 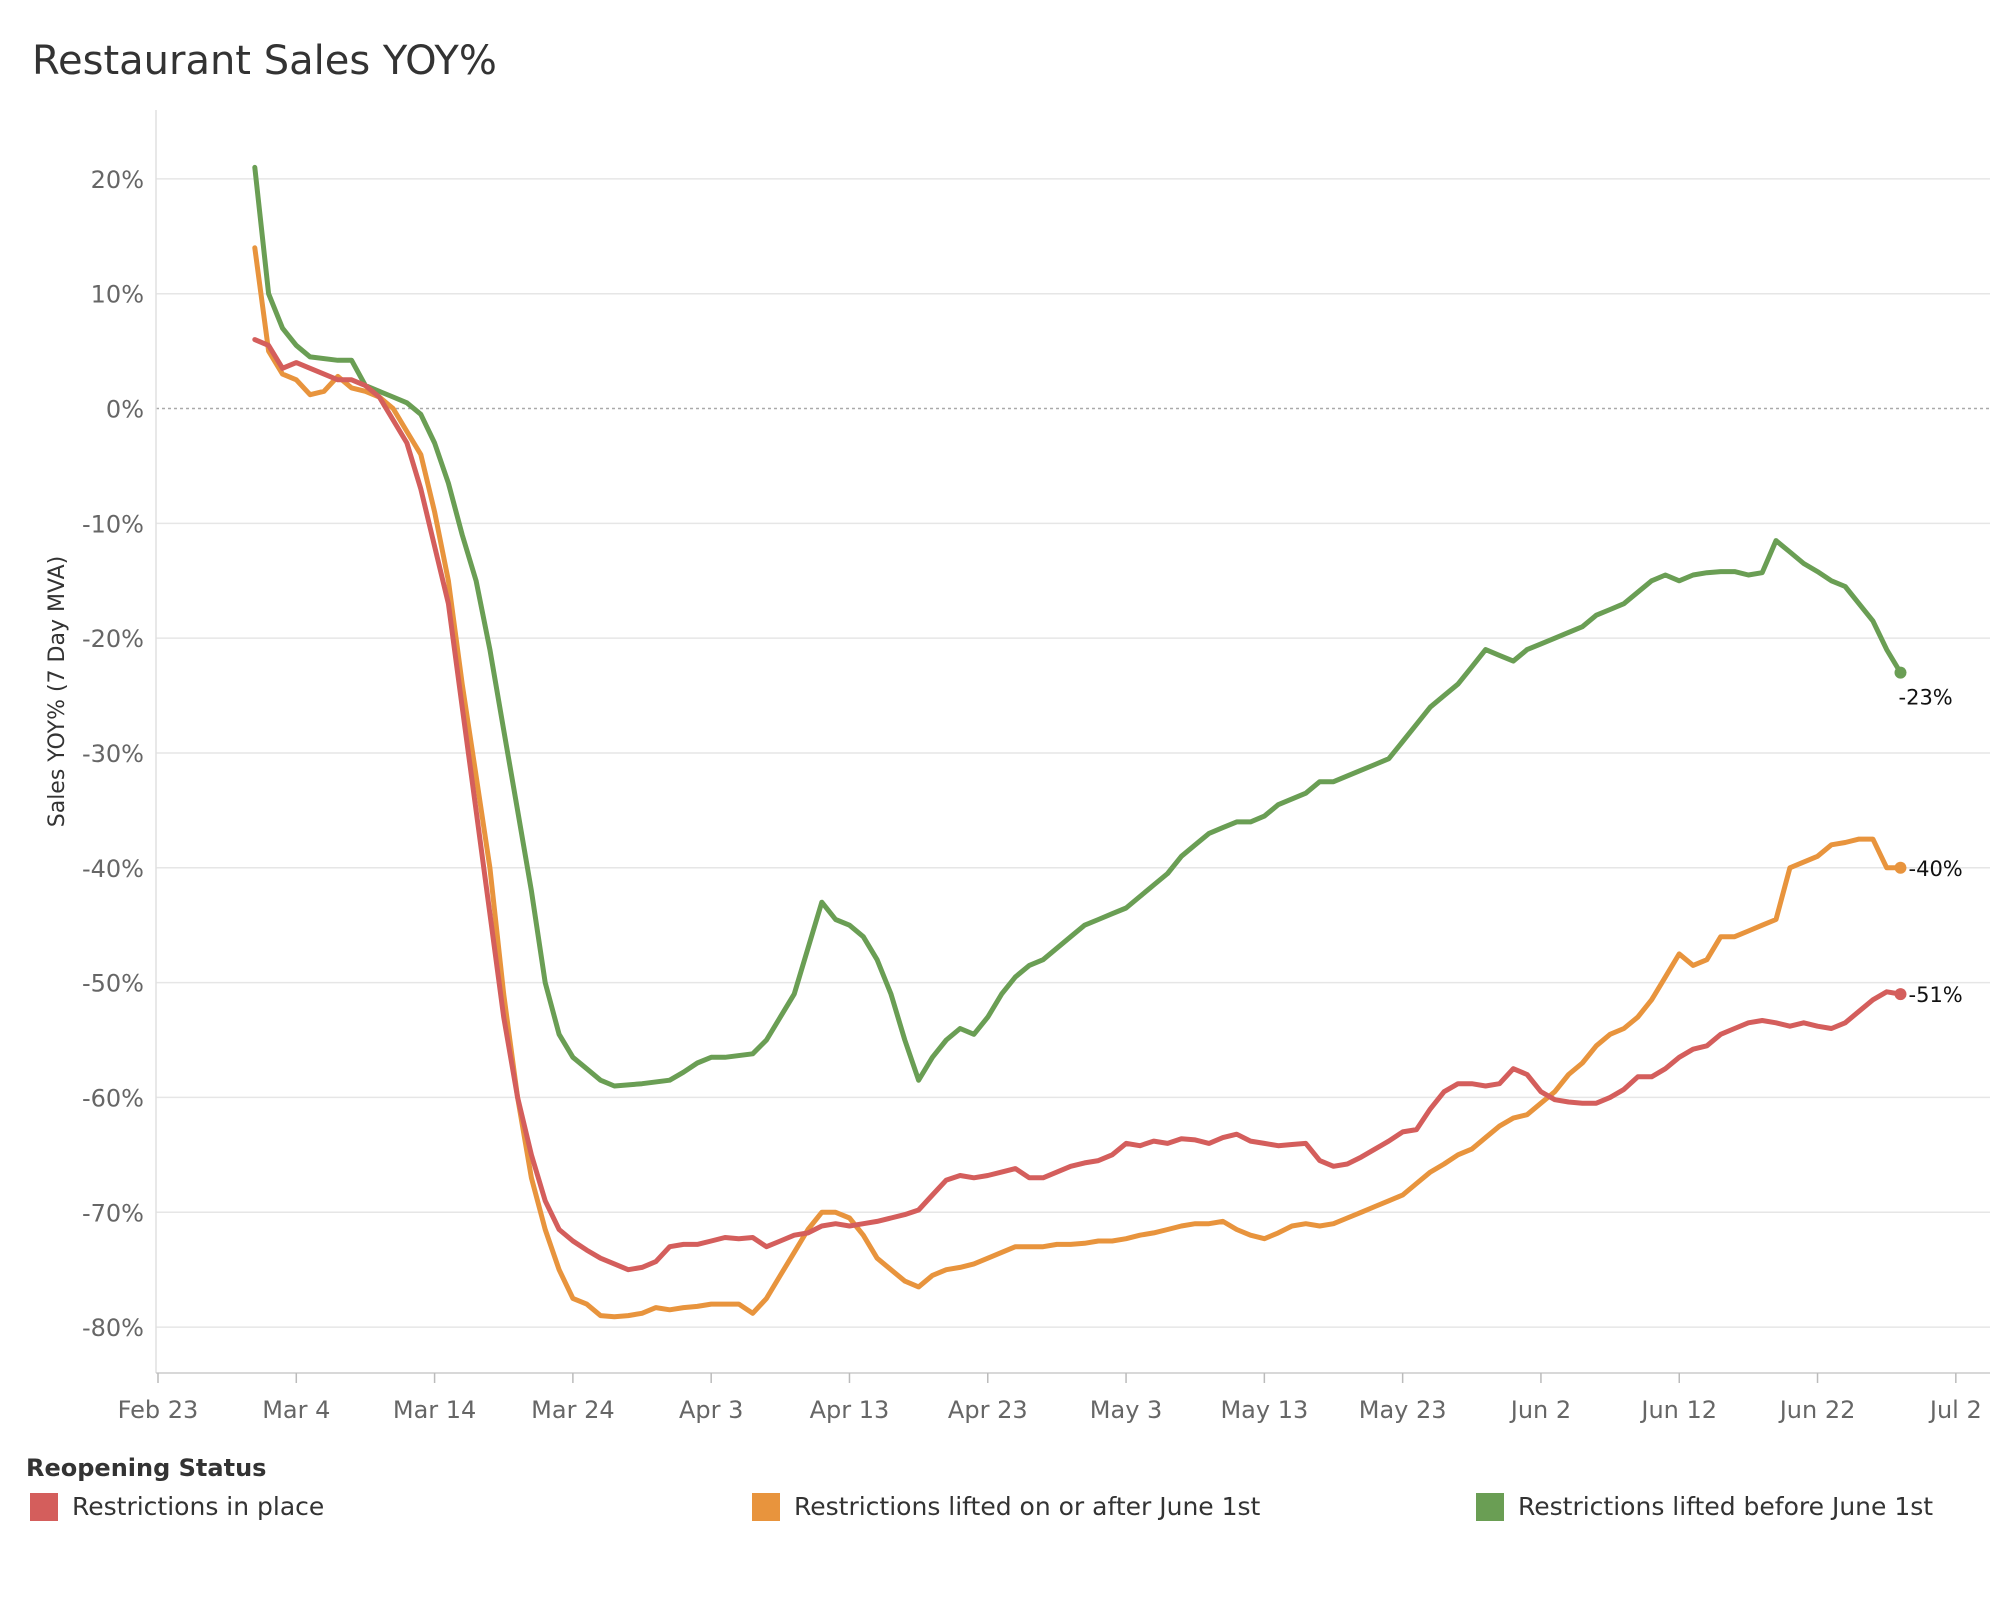 I want to click on x-tick-label: Mar 14, so click(x=434, y=1410).